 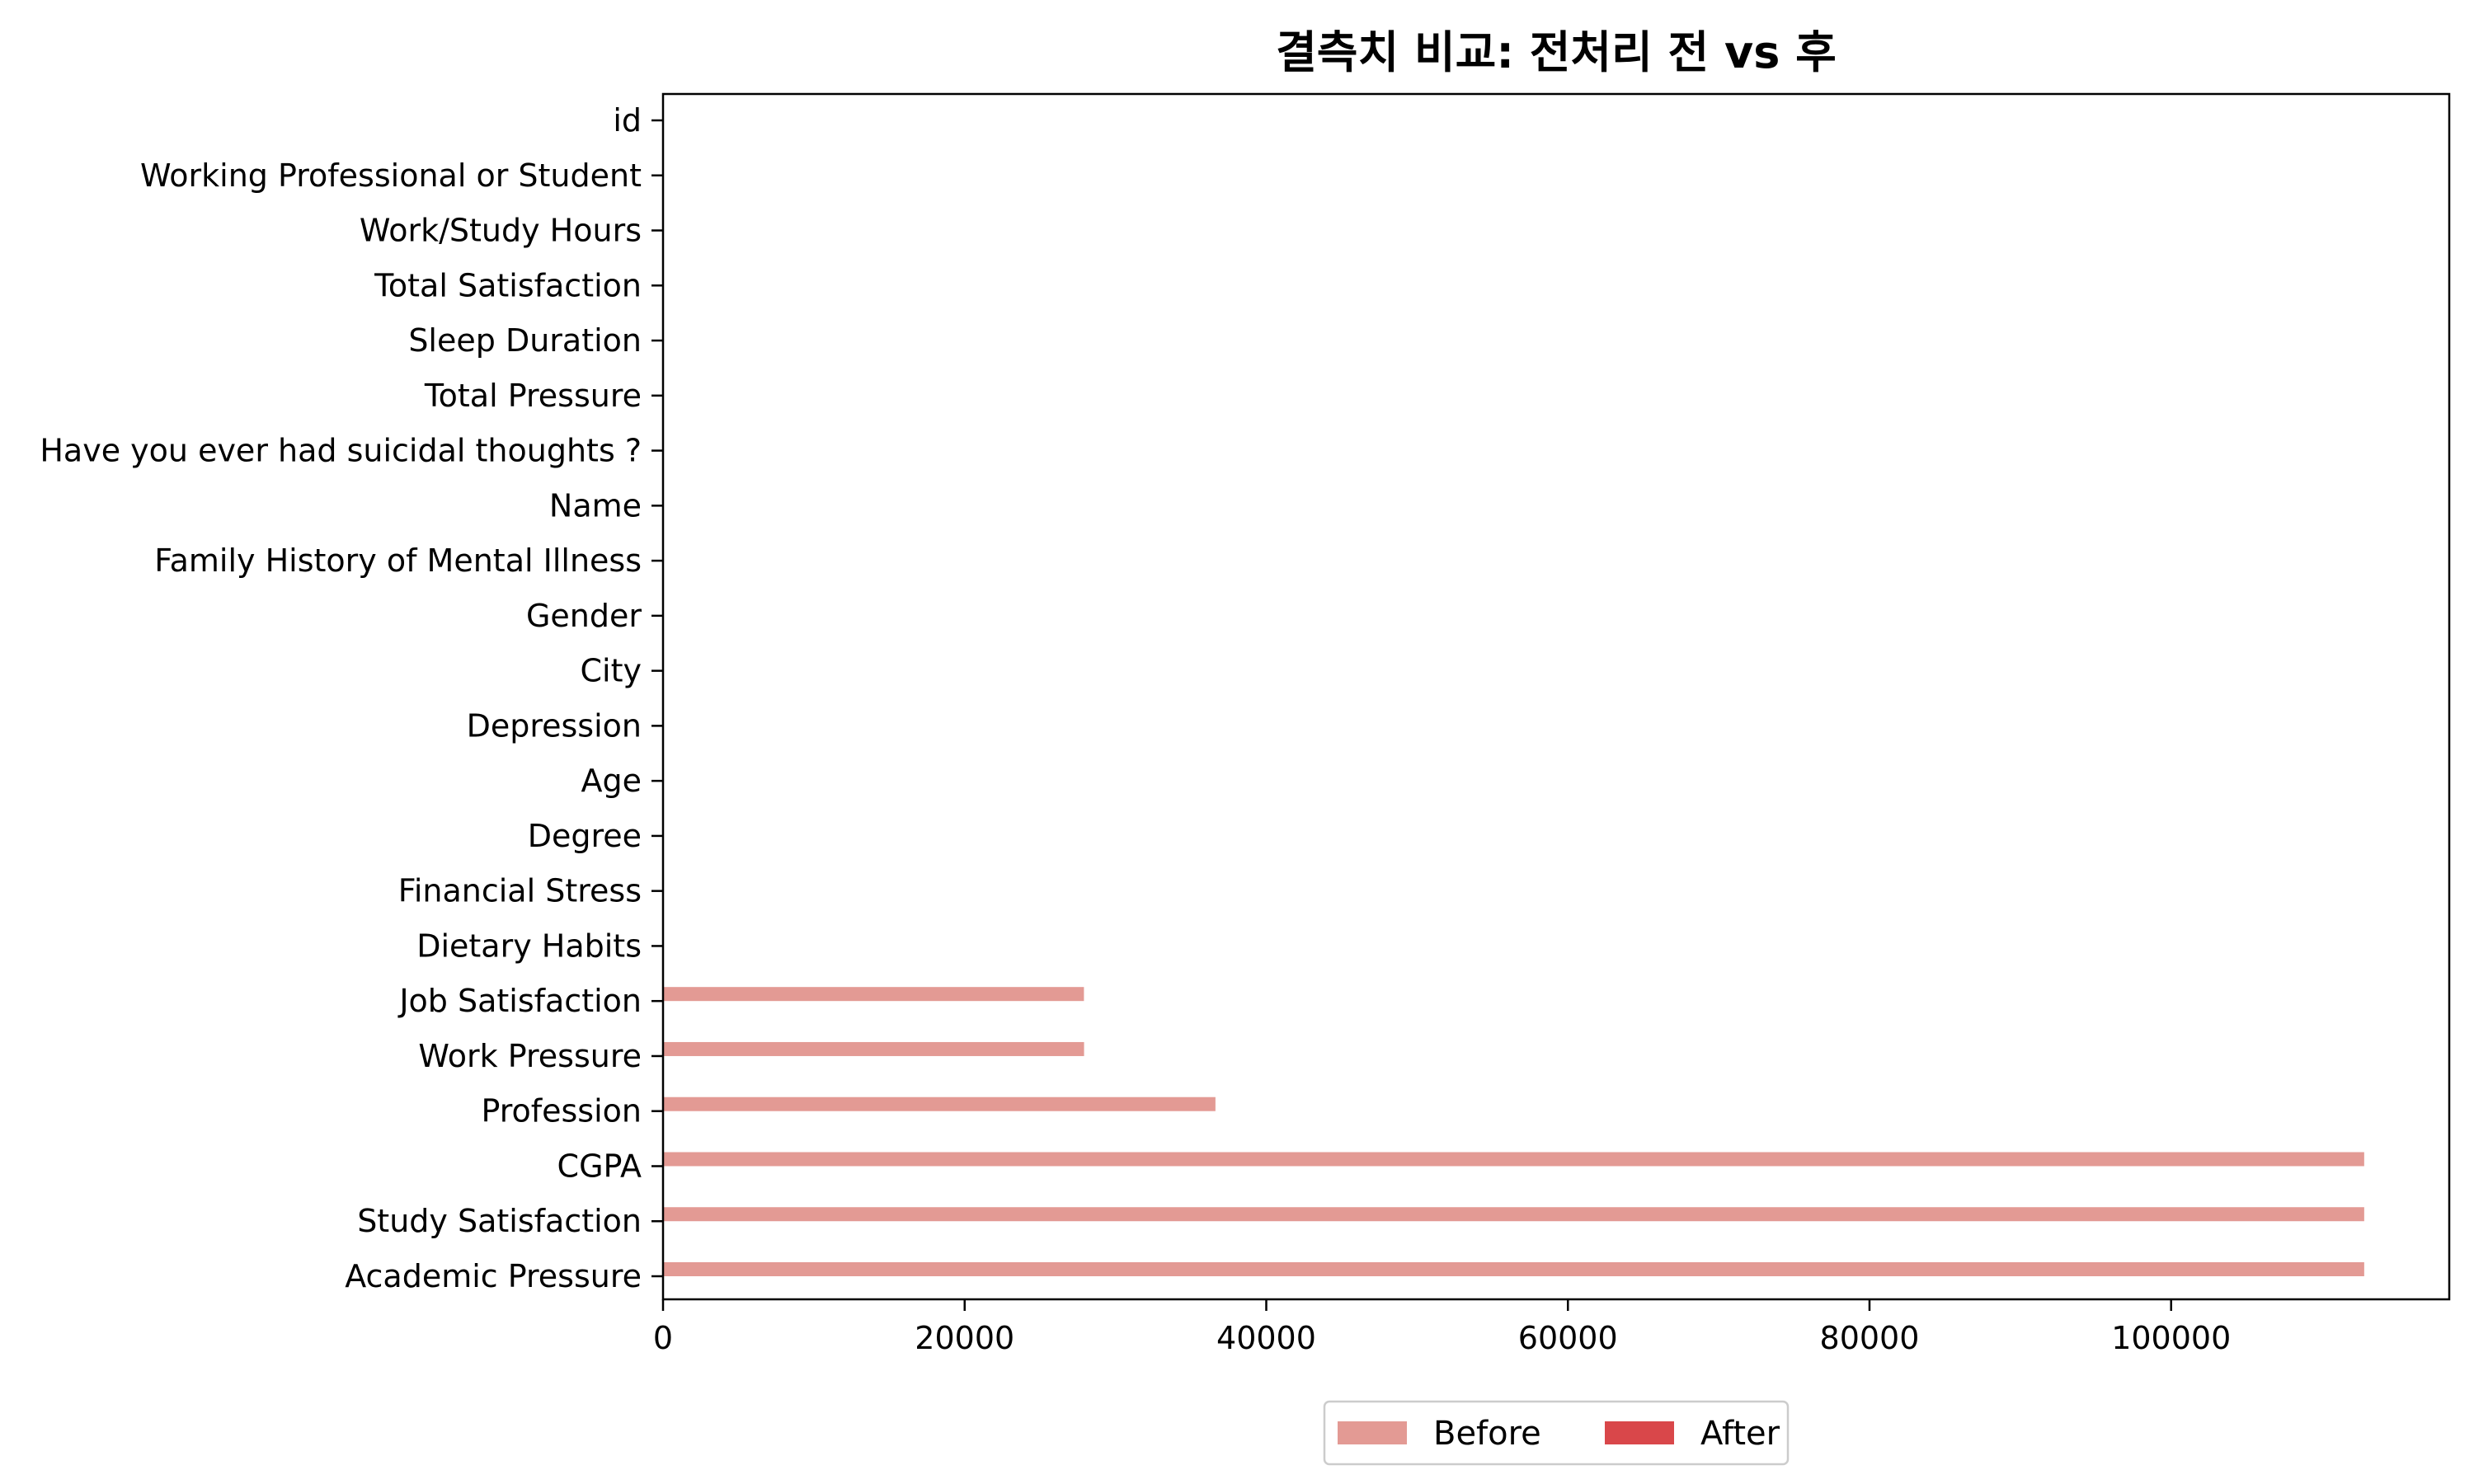 I want to click on chart-title: 결측치 비교: 전처리 전 vs 후, so click(x=1556, y=52).